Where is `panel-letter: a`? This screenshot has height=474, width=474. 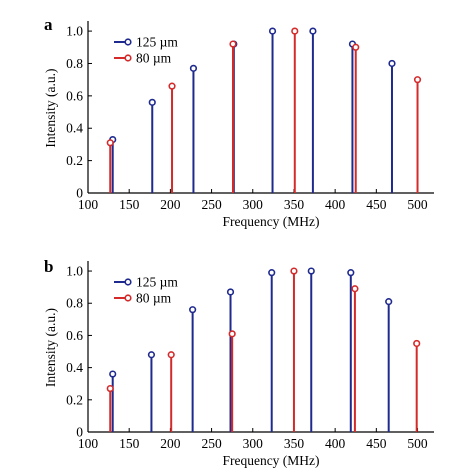 panel-letter: a is located at coordinates (48, 24).